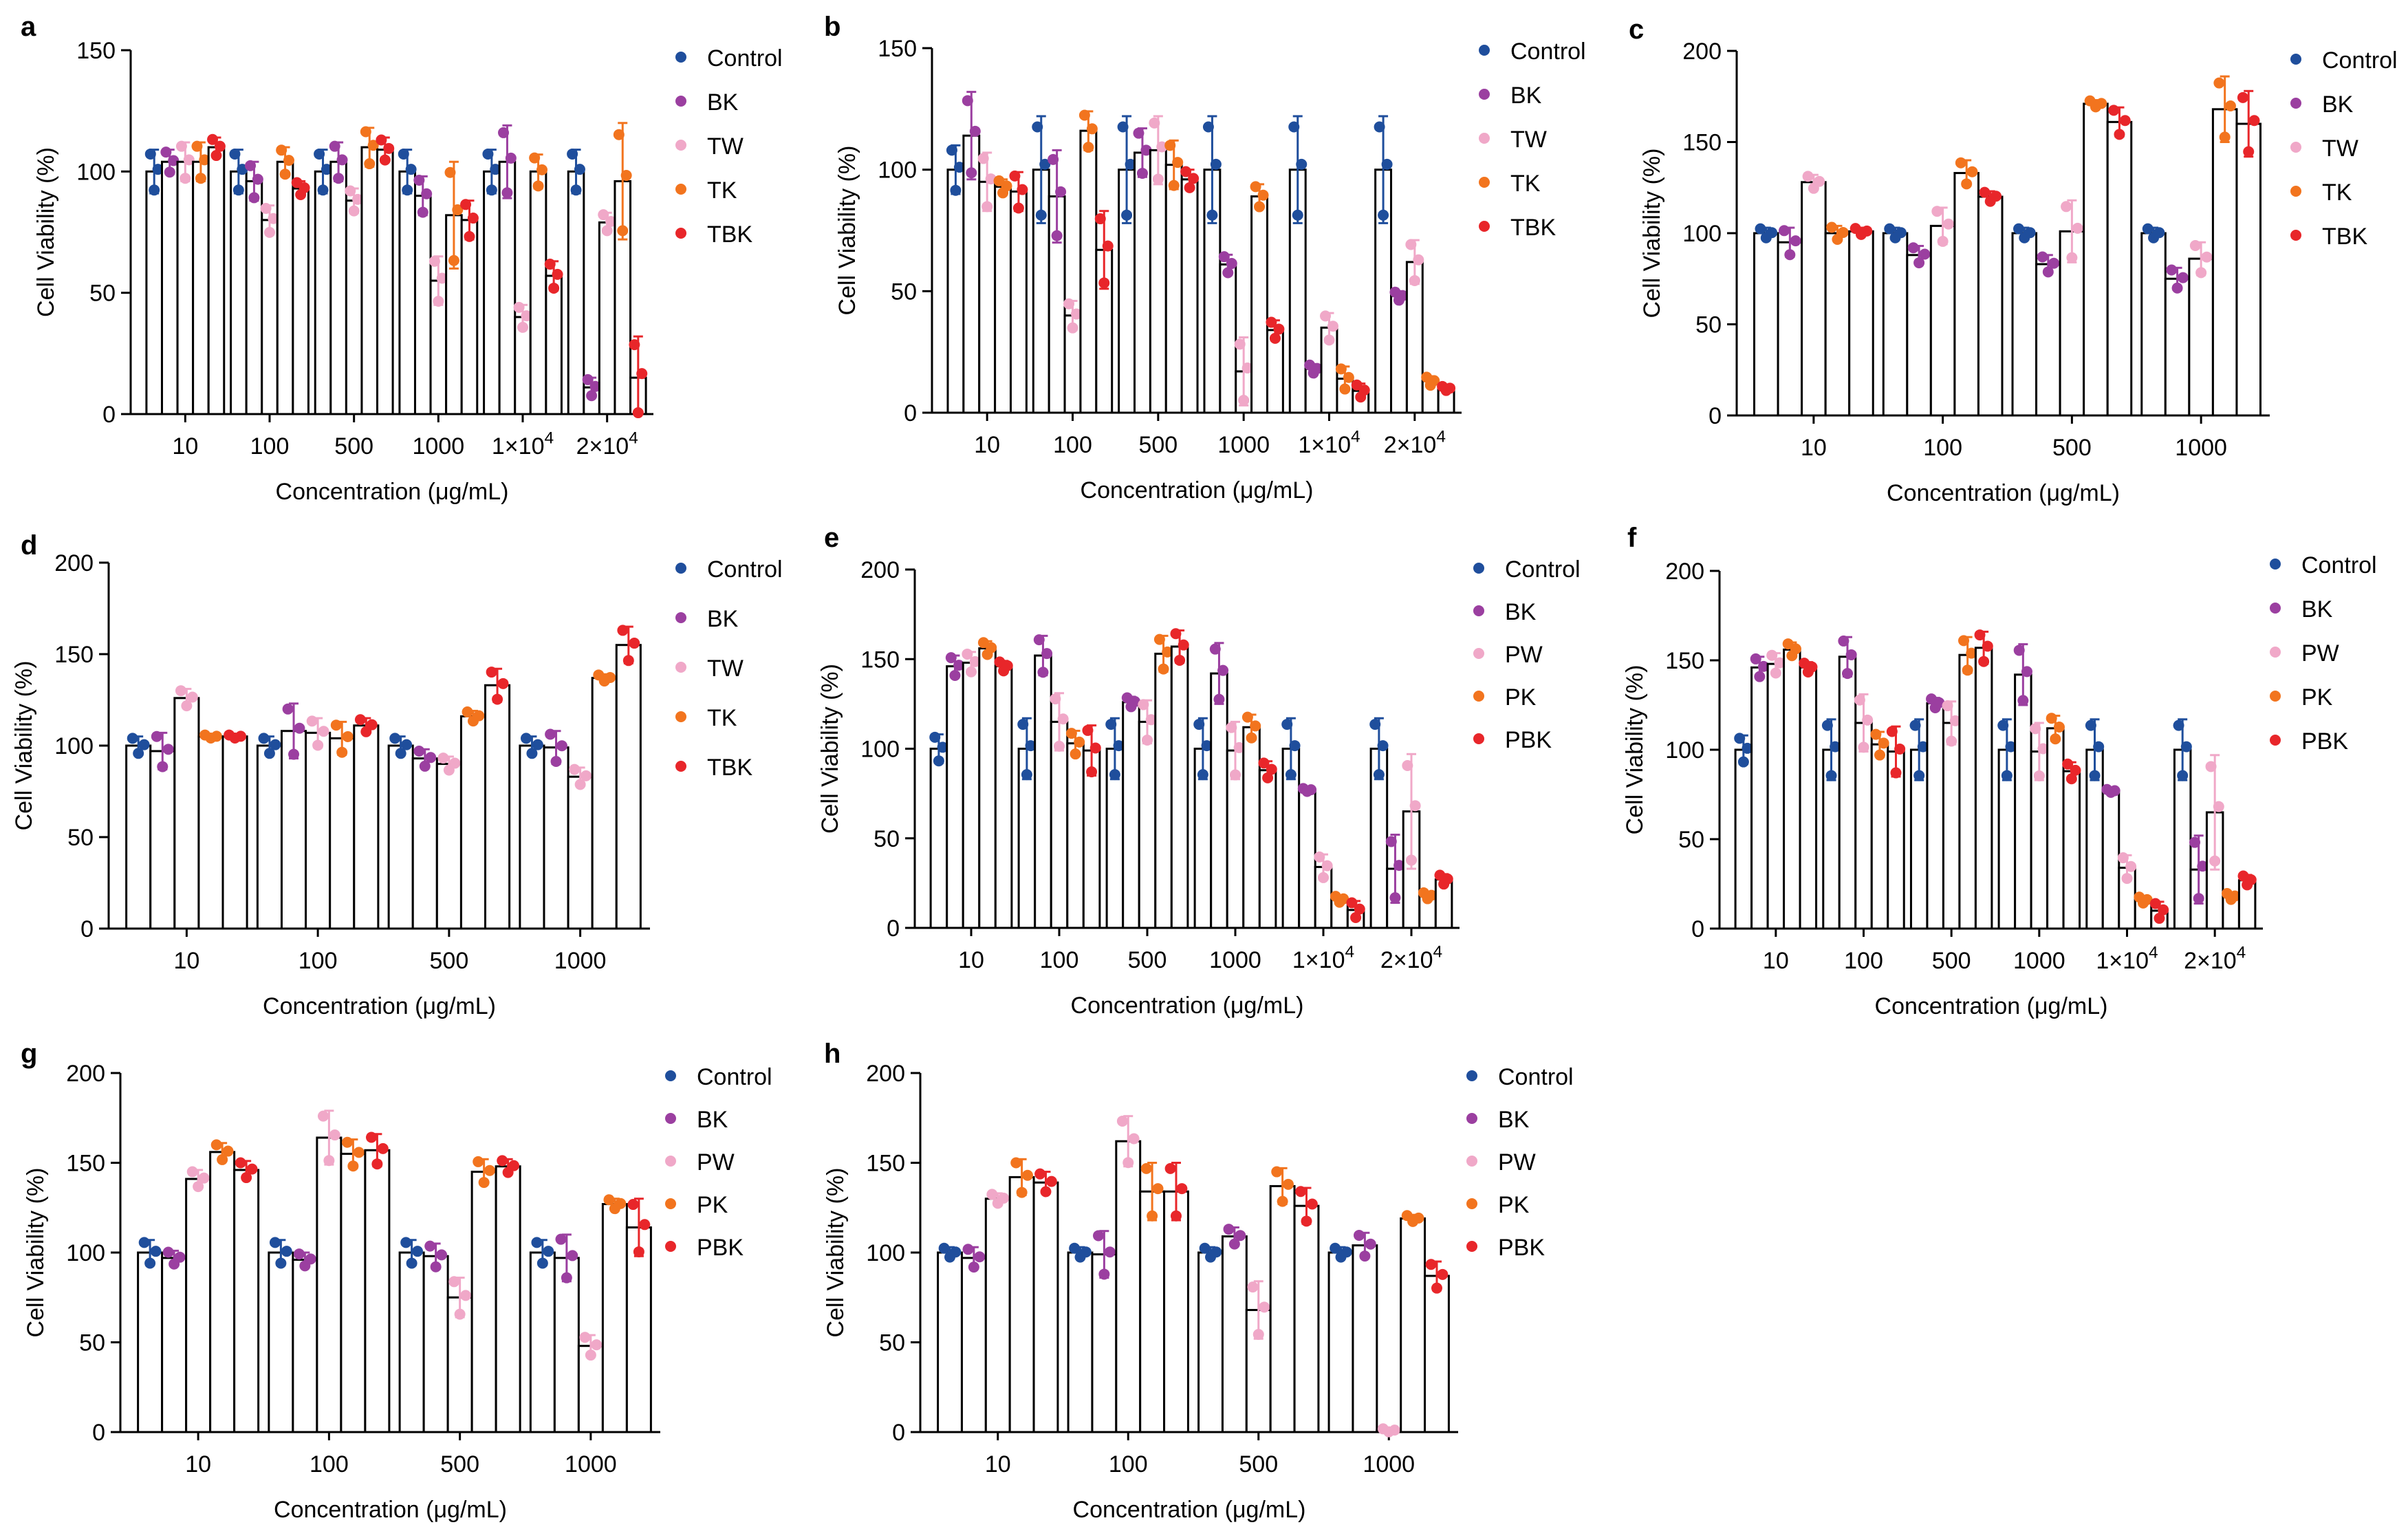 Image resolution: width=2408 pixels, height=1538 pixels. What do you see at coordinates (2317, 697) in the screenshot?
I see `legend-label: PK` at bounding box center [2317, 697].